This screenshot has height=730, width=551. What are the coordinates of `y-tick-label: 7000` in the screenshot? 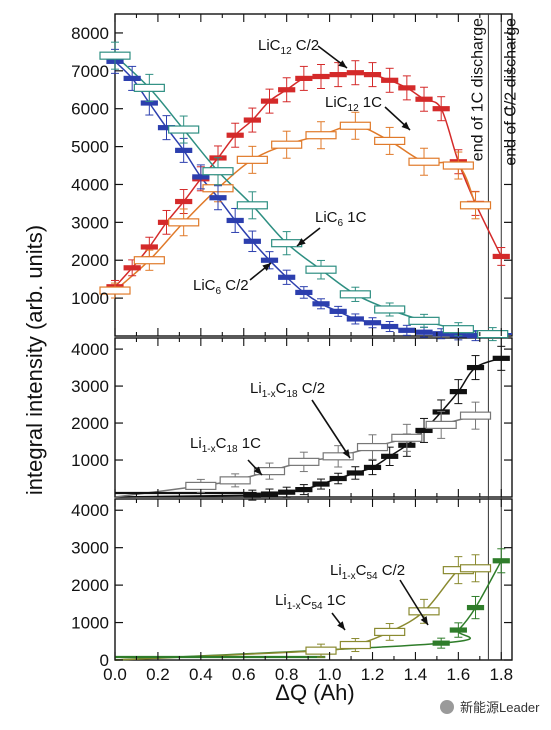 It's located at (90, 71).